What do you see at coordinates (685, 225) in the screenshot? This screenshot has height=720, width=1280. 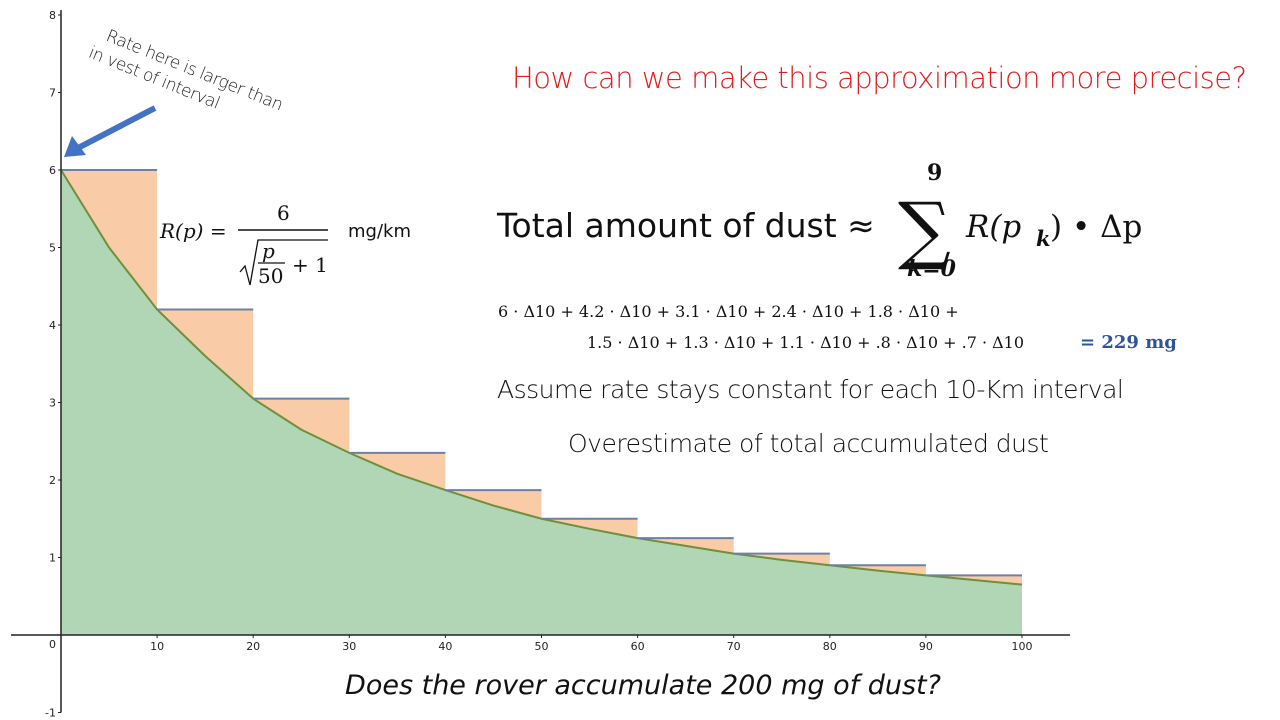 I see `sum-lhs: Total amount of dust ≈` at bounding box center [685, 225].